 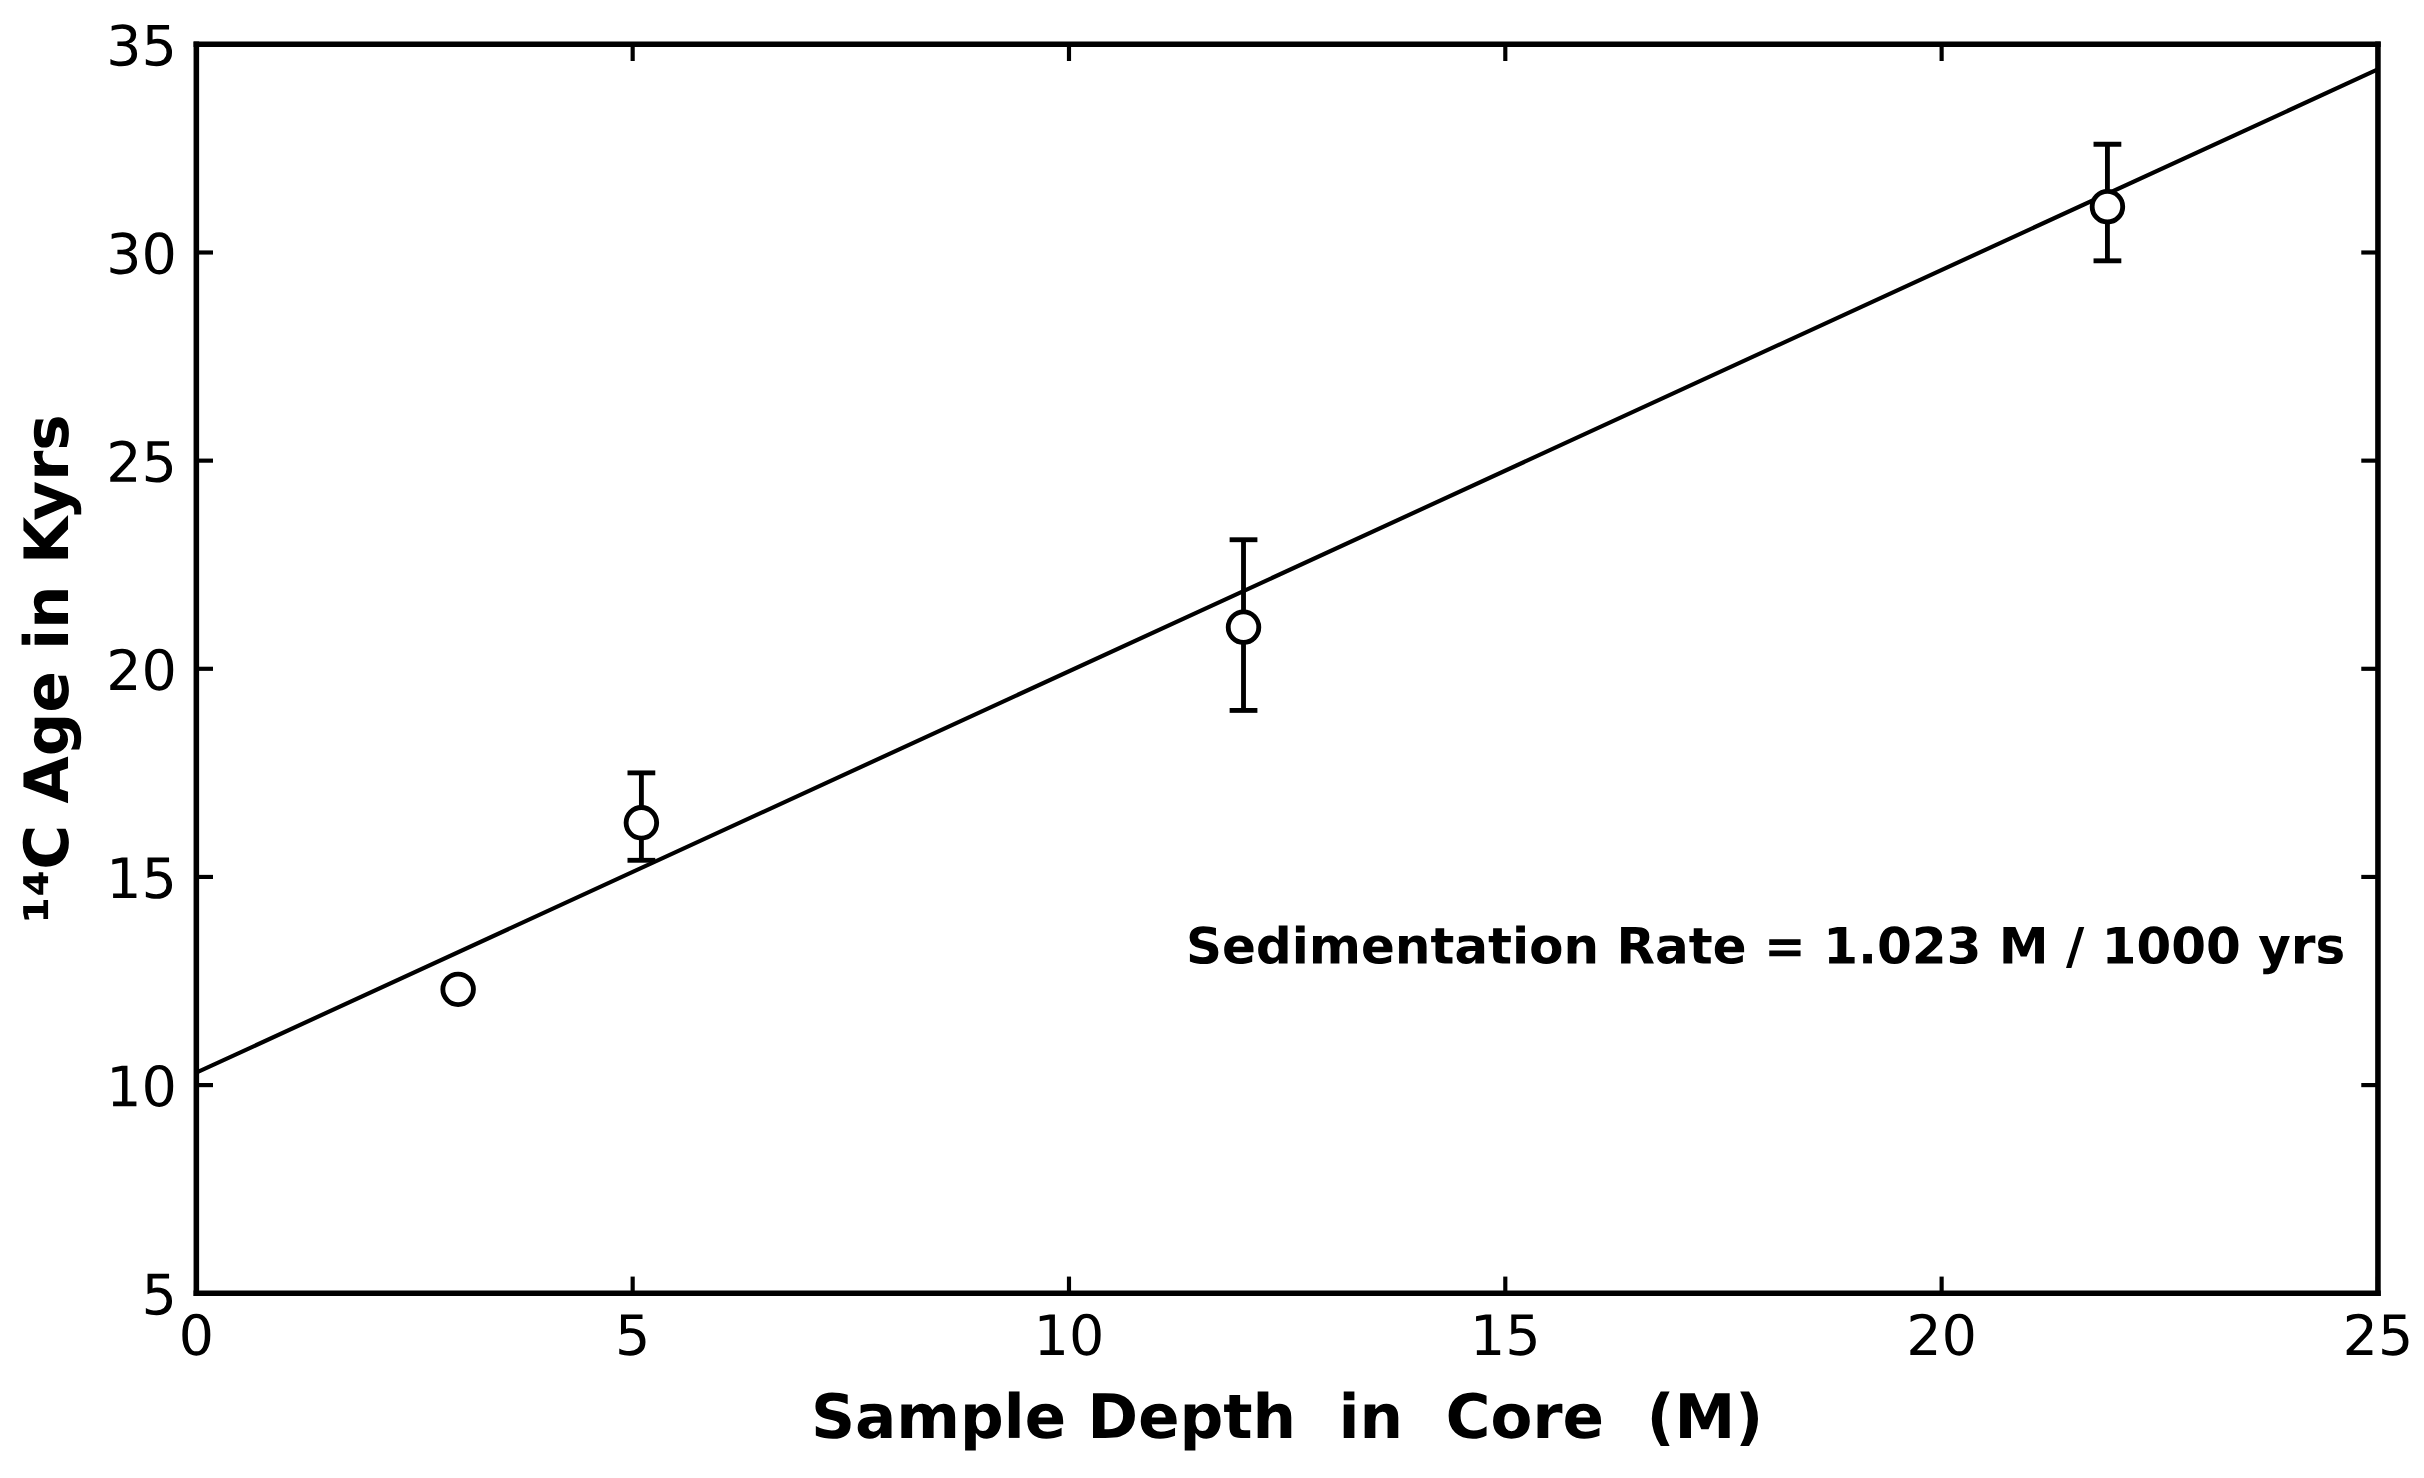 What do you see at coordinates (2377, 1334) in the screenshot?
I see `x-tick-label: 25` at bounding box center [2377, 1334].